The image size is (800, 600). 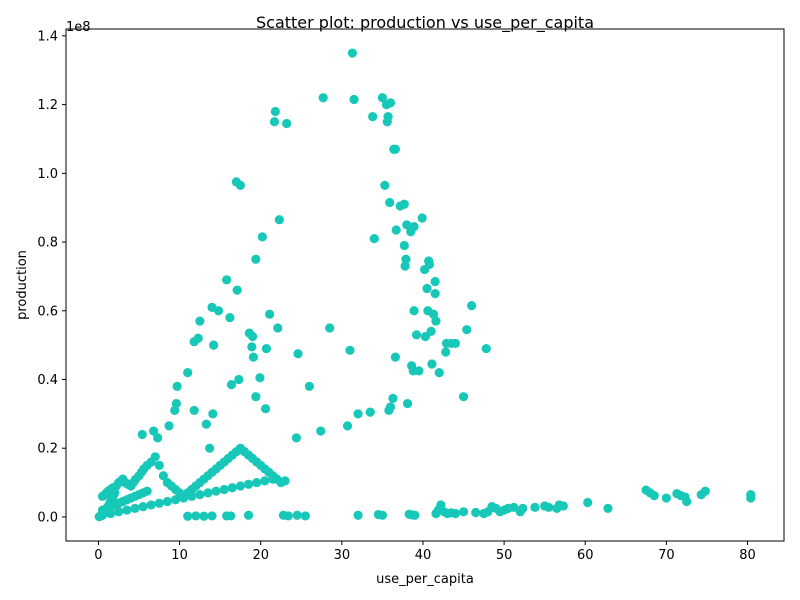 I want to click on x-tick-label: 10, so click(x=179, y=555).